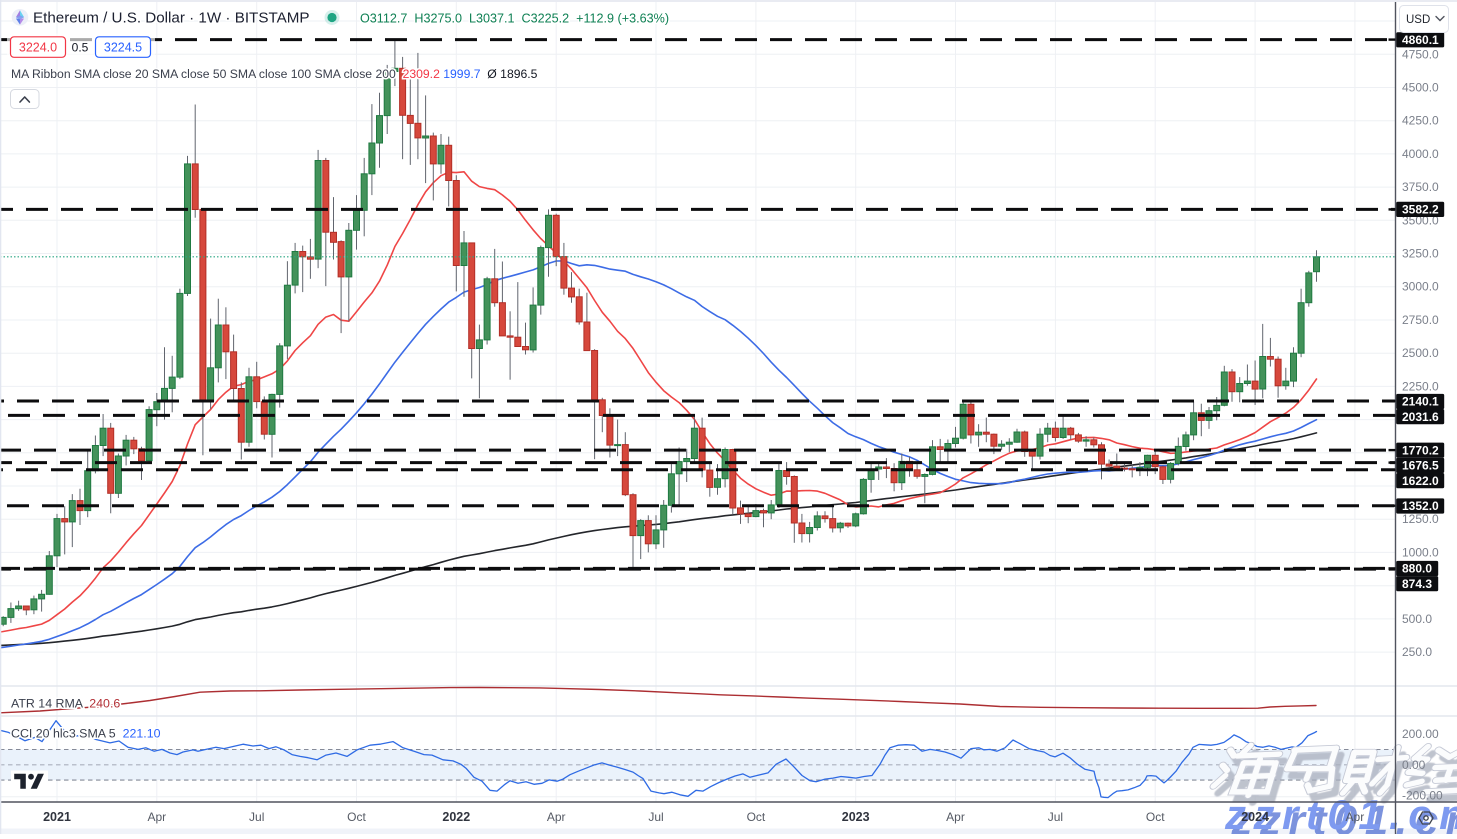  What do you see at coordinates (1417, 652) in the screenshot?
I see `svg-text: 250.0` at bounding box center [1417, 652].